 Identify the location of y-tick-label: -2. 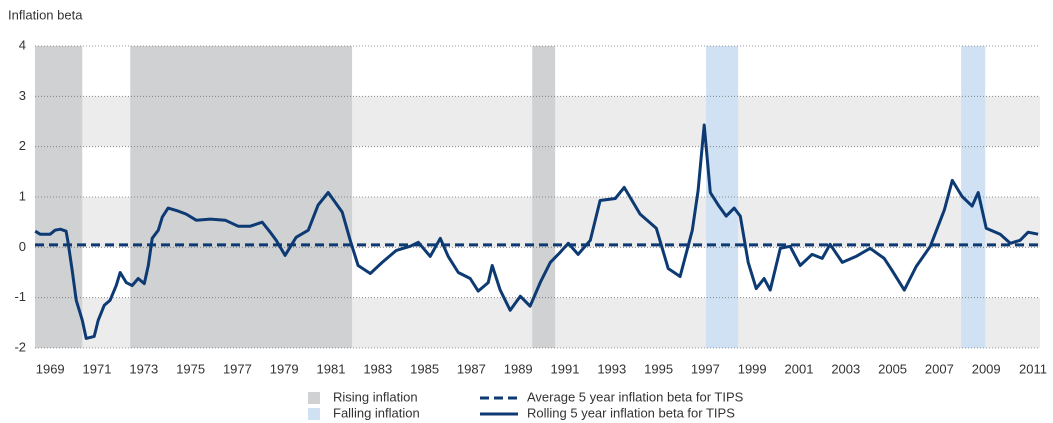
(20, 346).